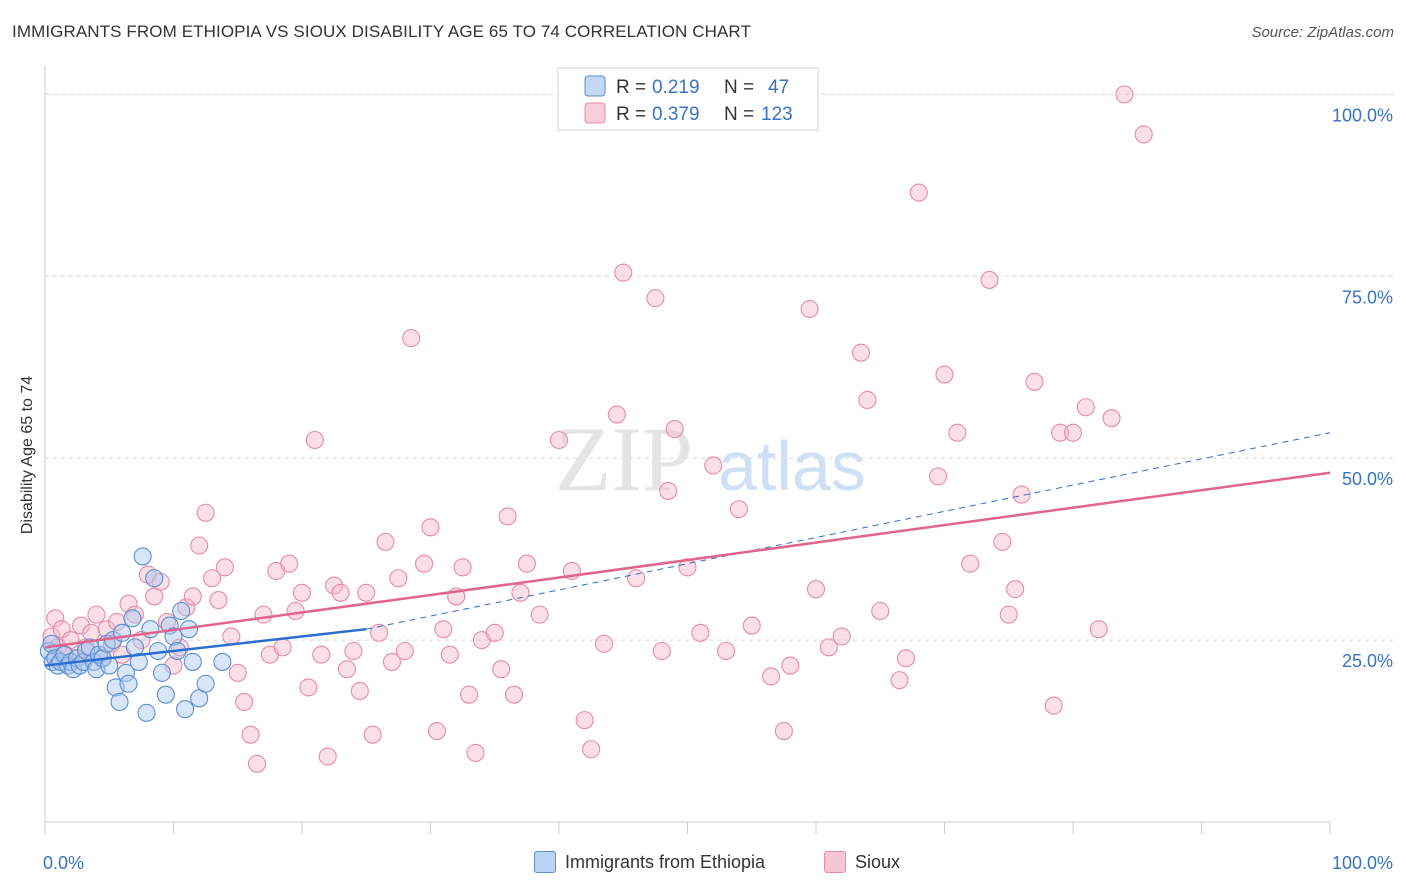 This screenshot has width=1406, height=892. I want to click on y-tick-label: 25.0%, so click(1367, 661).